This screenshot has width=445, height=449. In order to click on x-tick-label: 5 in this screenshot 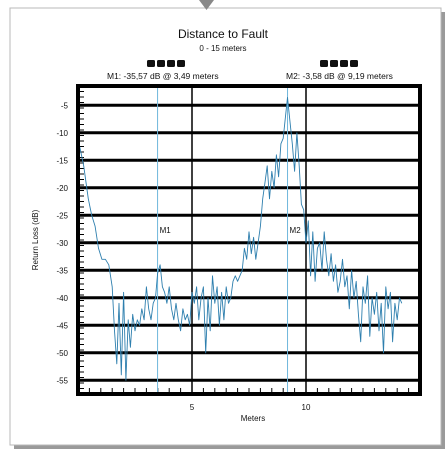, I will do `click(192, 407)`.